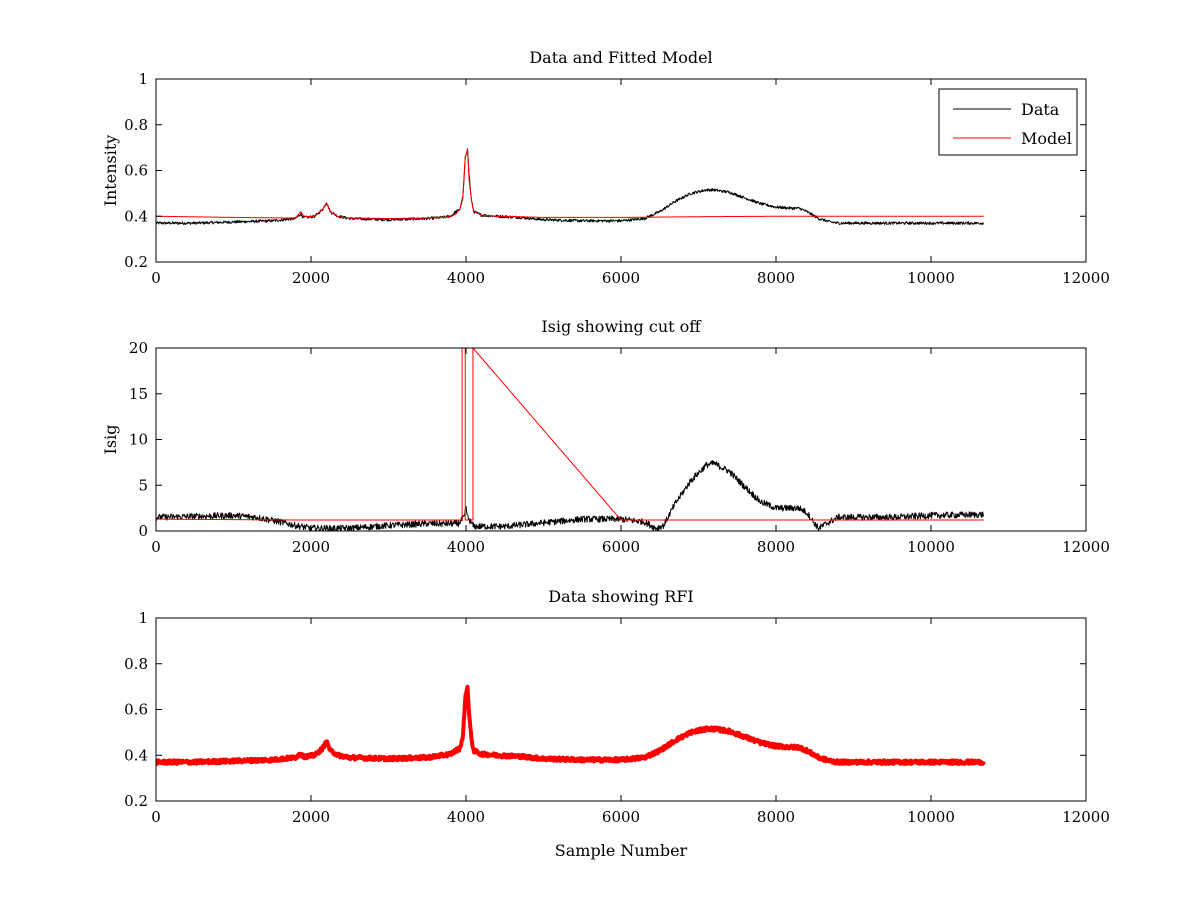  I want to click on chart-title: Isig showing cut off, so click(621, 326).